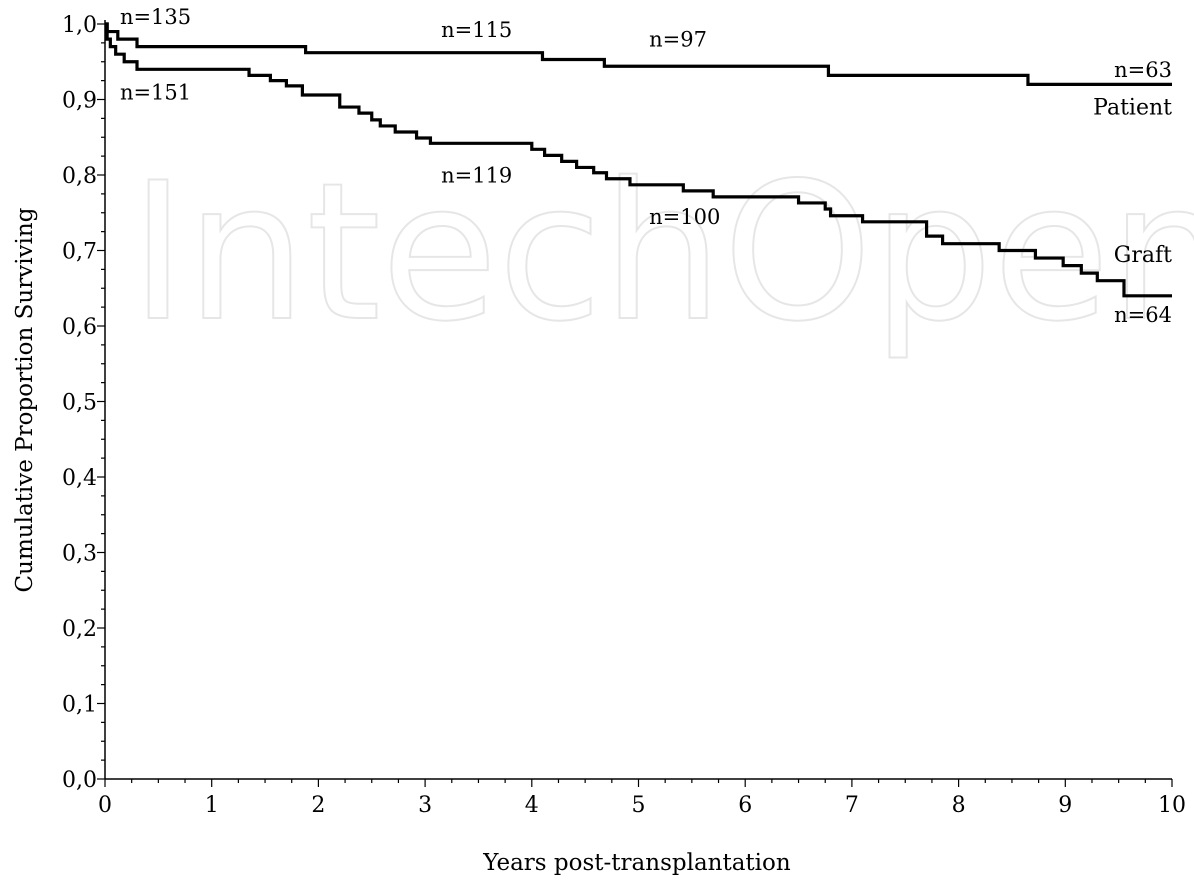 This screenshot has height=885, width=1194. What do you see at coordinates (79, 705) in the screenshot?
I see `y-tick-label: 0,1` at bounding box center [79, 705].